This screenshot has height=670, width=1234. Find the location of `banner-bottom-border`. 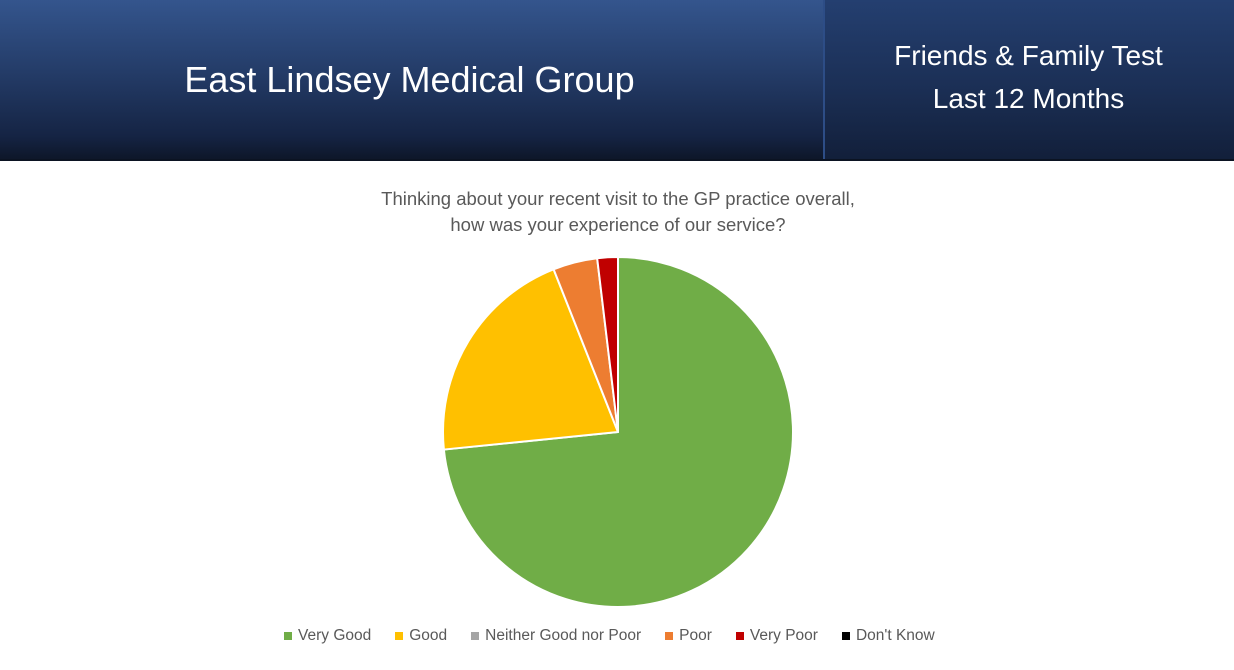

banner-bottom-border is located at coordinates (617, 160).